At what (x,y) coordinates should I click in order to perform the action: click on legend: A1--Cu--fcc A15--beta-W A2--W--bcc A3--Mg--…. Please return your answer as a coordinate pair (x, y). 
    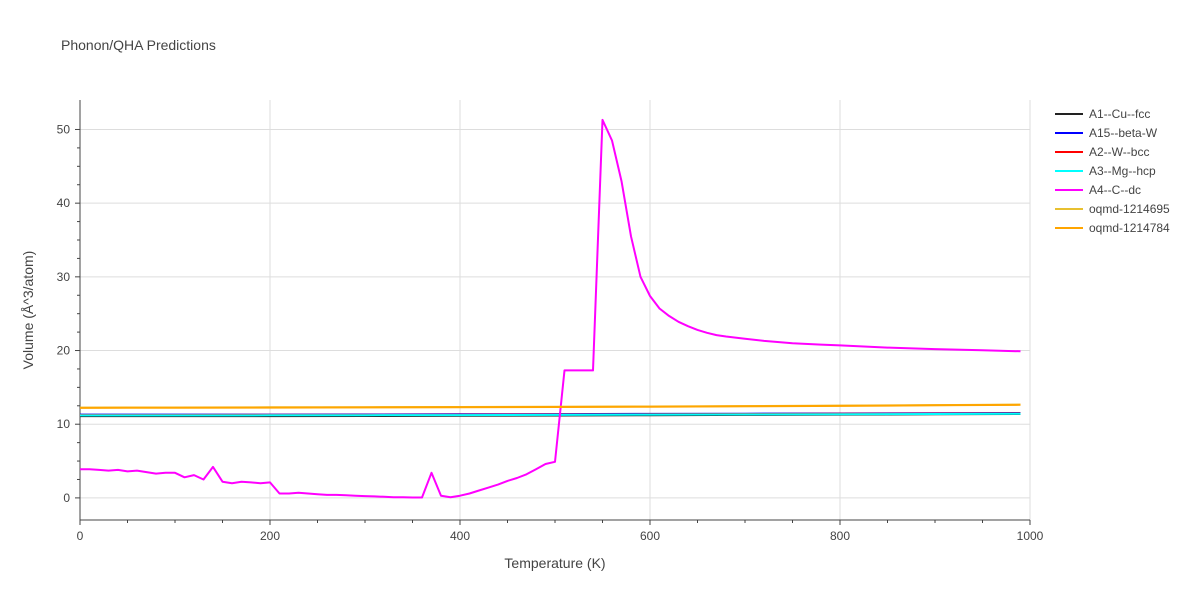
    Looking at the image, I should click on (1112, 171).